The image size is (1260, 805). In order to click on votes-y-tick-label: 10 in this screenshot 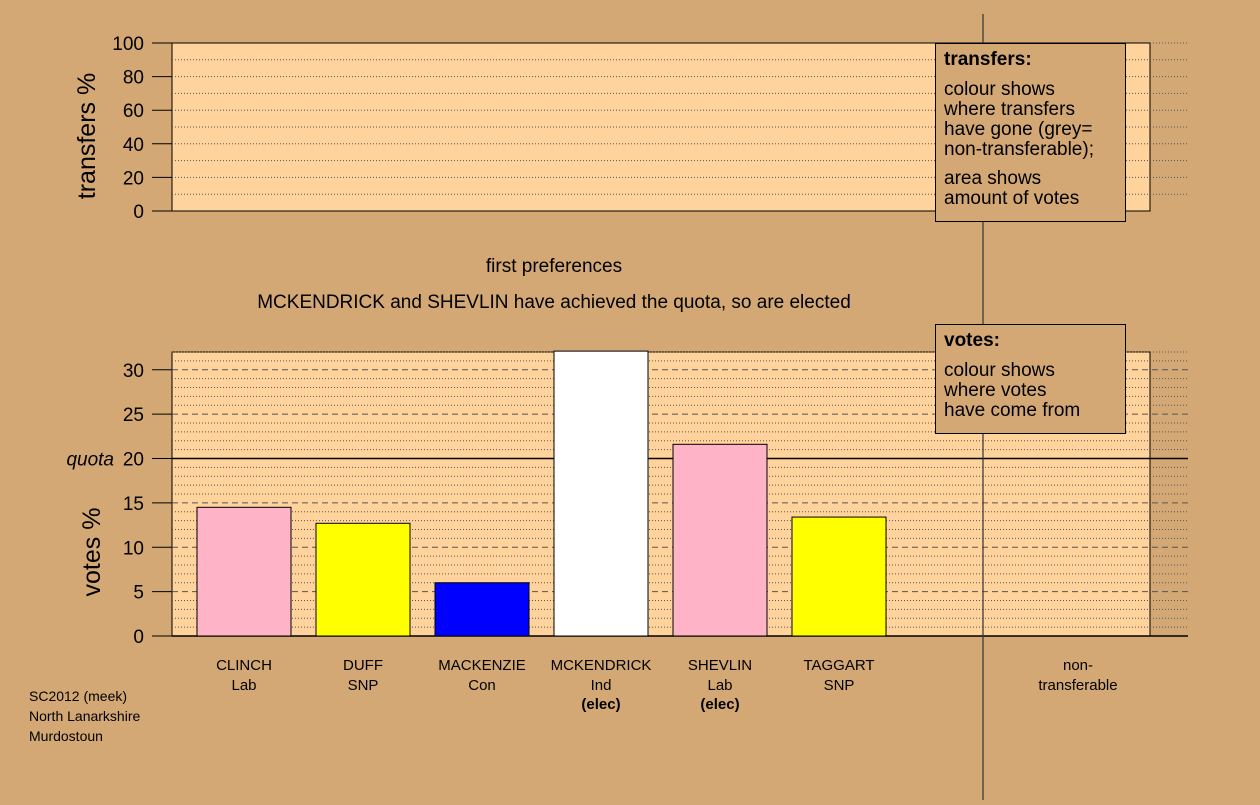, I will do `click(133, 548)`.